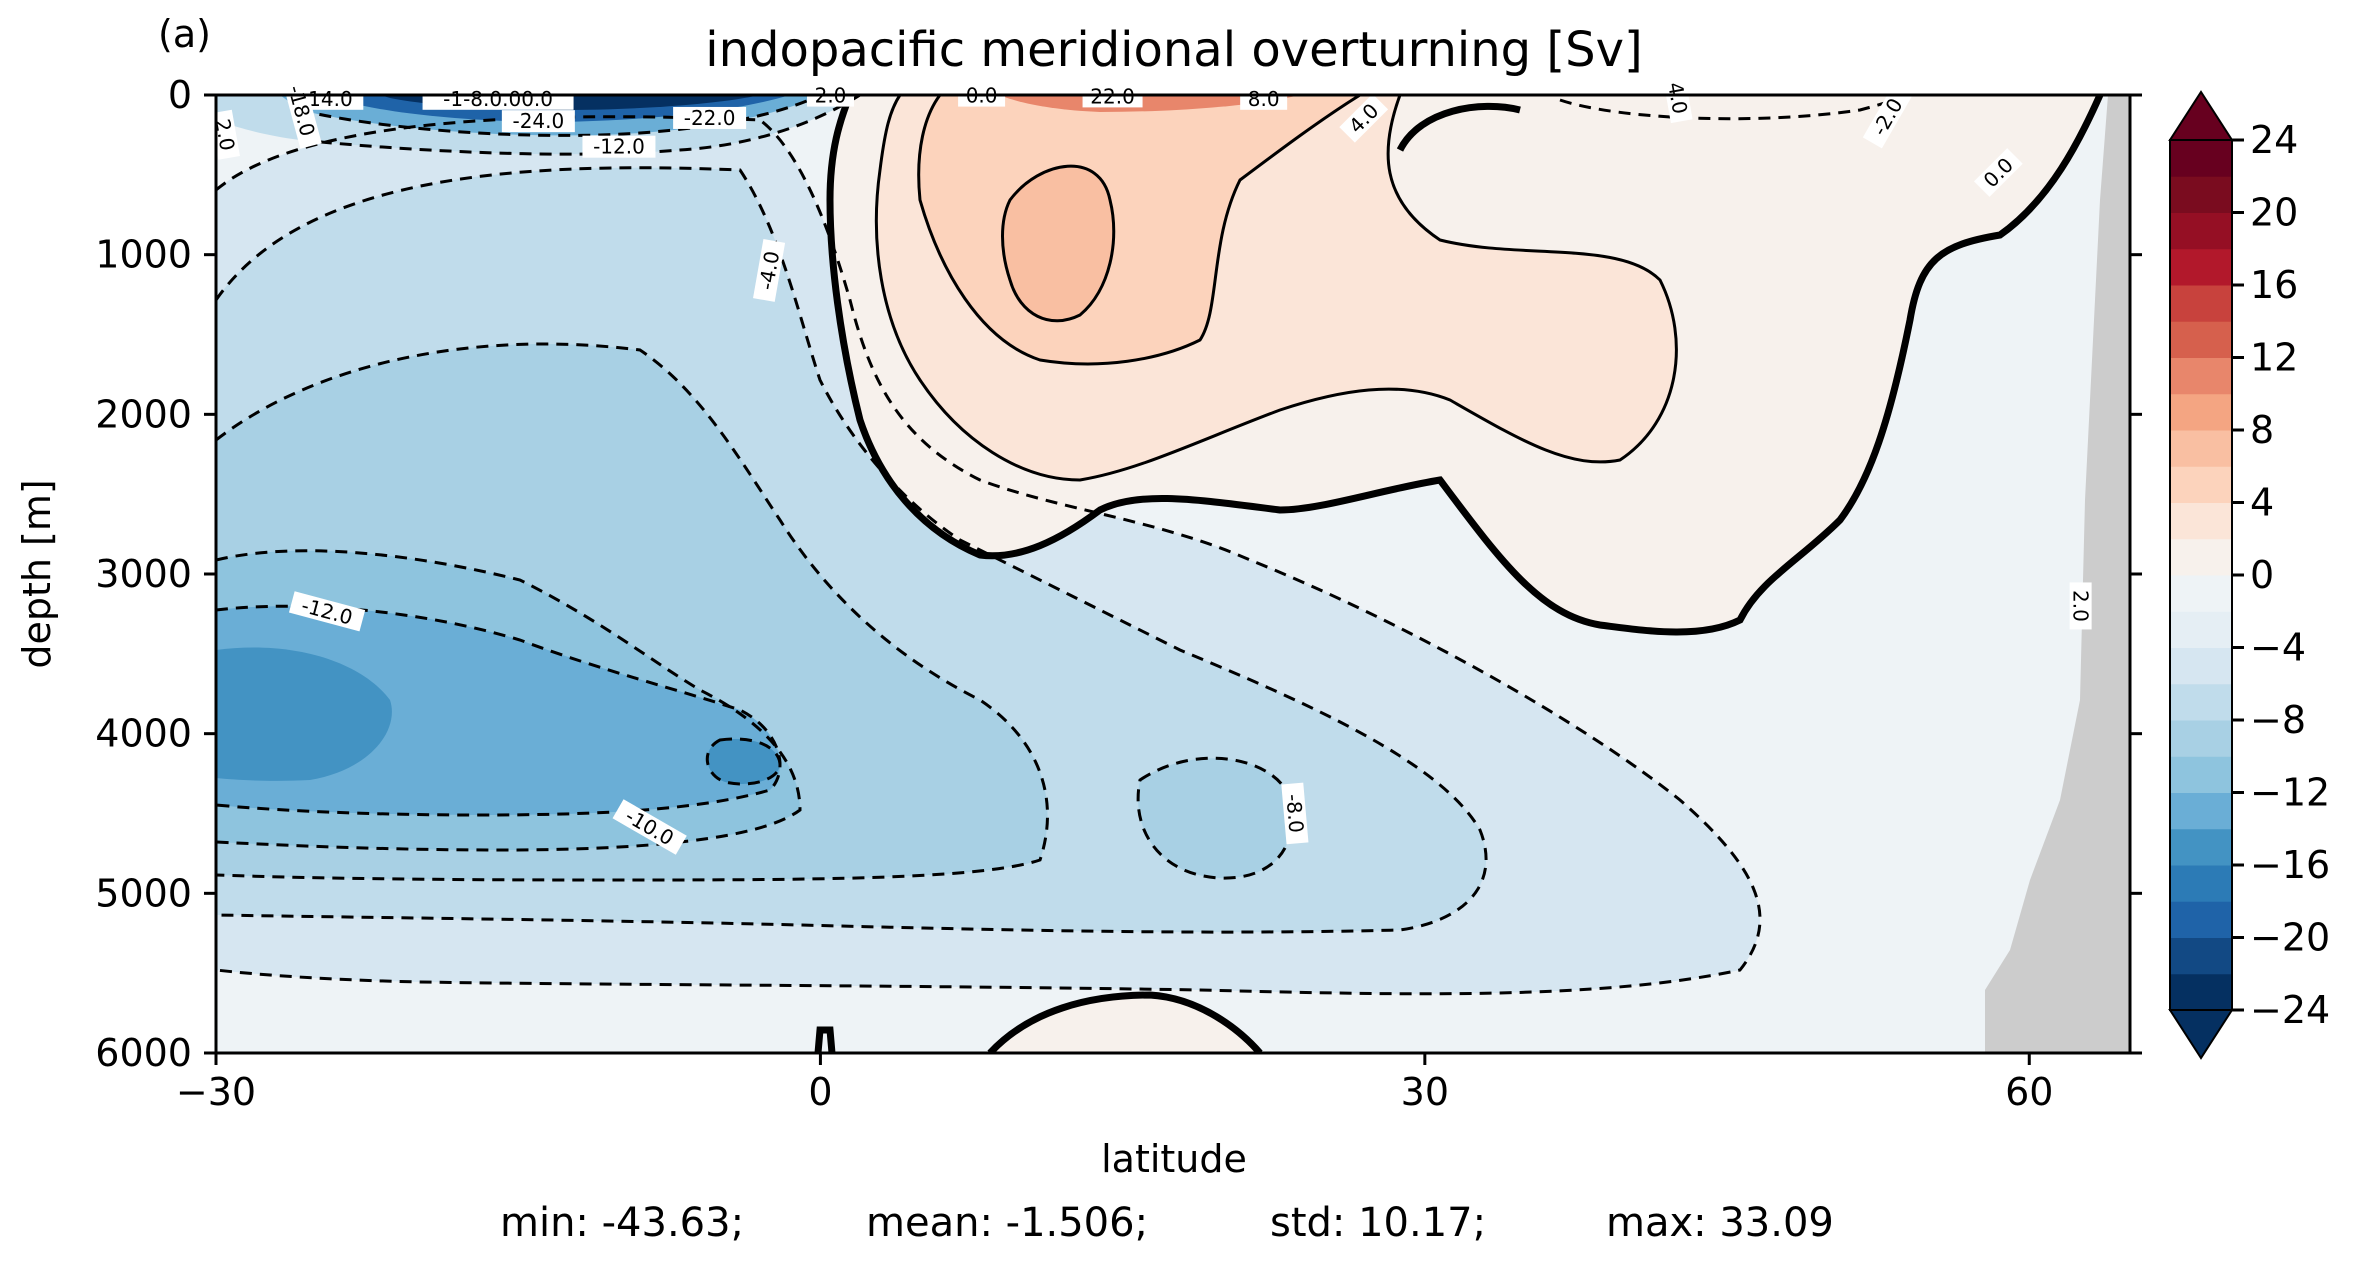  I want to click on contour-label-text: 2.0, so click(2081, 606).